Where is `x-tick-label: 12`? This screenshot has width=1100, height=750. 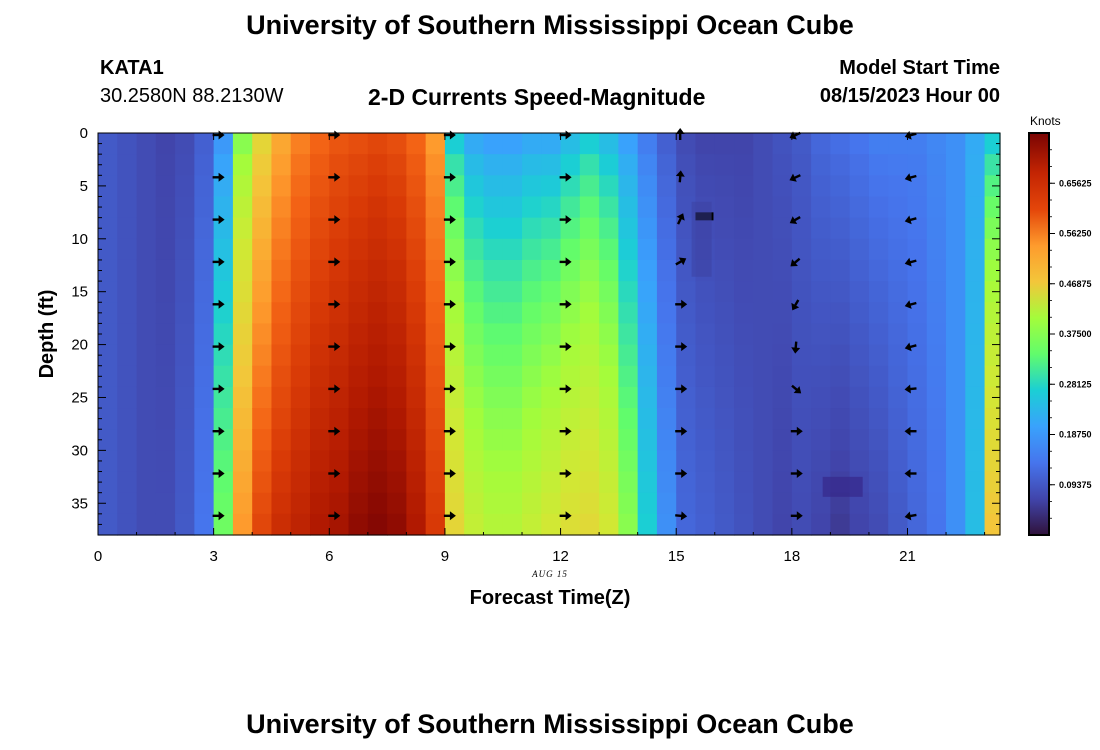
x-tick-label: 12 is located at coordinates (560, 556).